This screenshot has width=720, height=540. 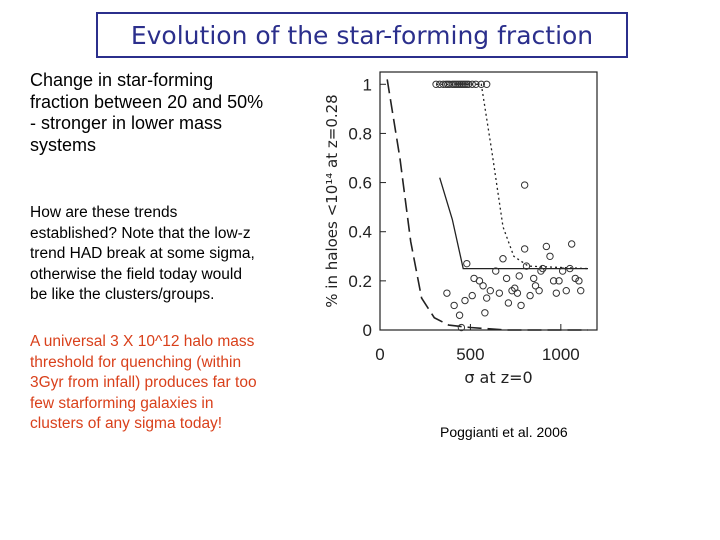 What do you see at coordinates (360, 281) in the screenshot?
I see `y-tick-label: 0.2` at bounding box center [360, 281].